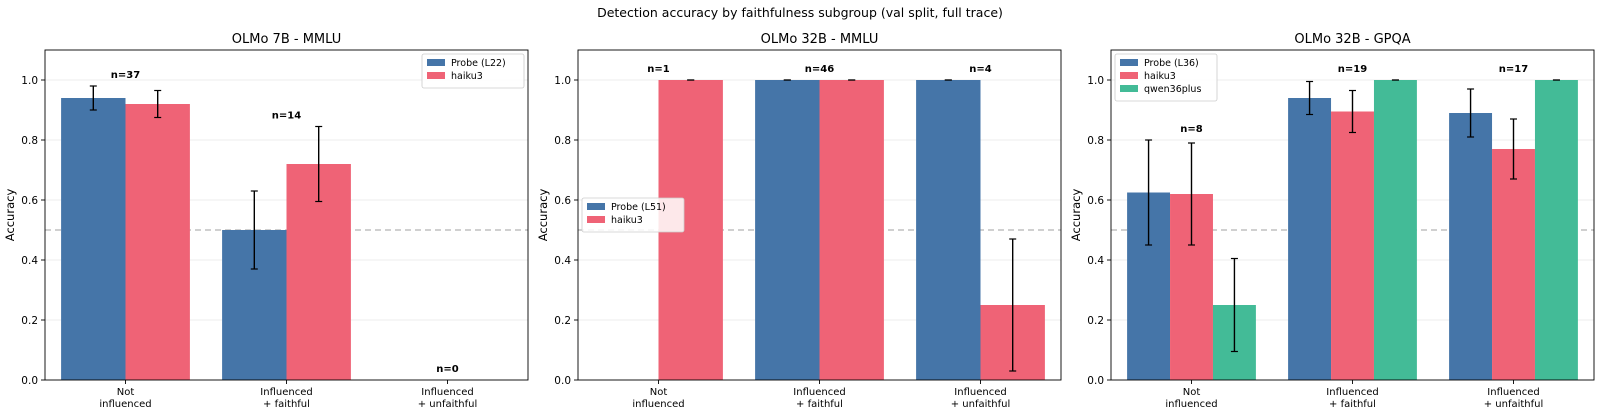  I want to click on n-label: n=37, so click(125, 75).